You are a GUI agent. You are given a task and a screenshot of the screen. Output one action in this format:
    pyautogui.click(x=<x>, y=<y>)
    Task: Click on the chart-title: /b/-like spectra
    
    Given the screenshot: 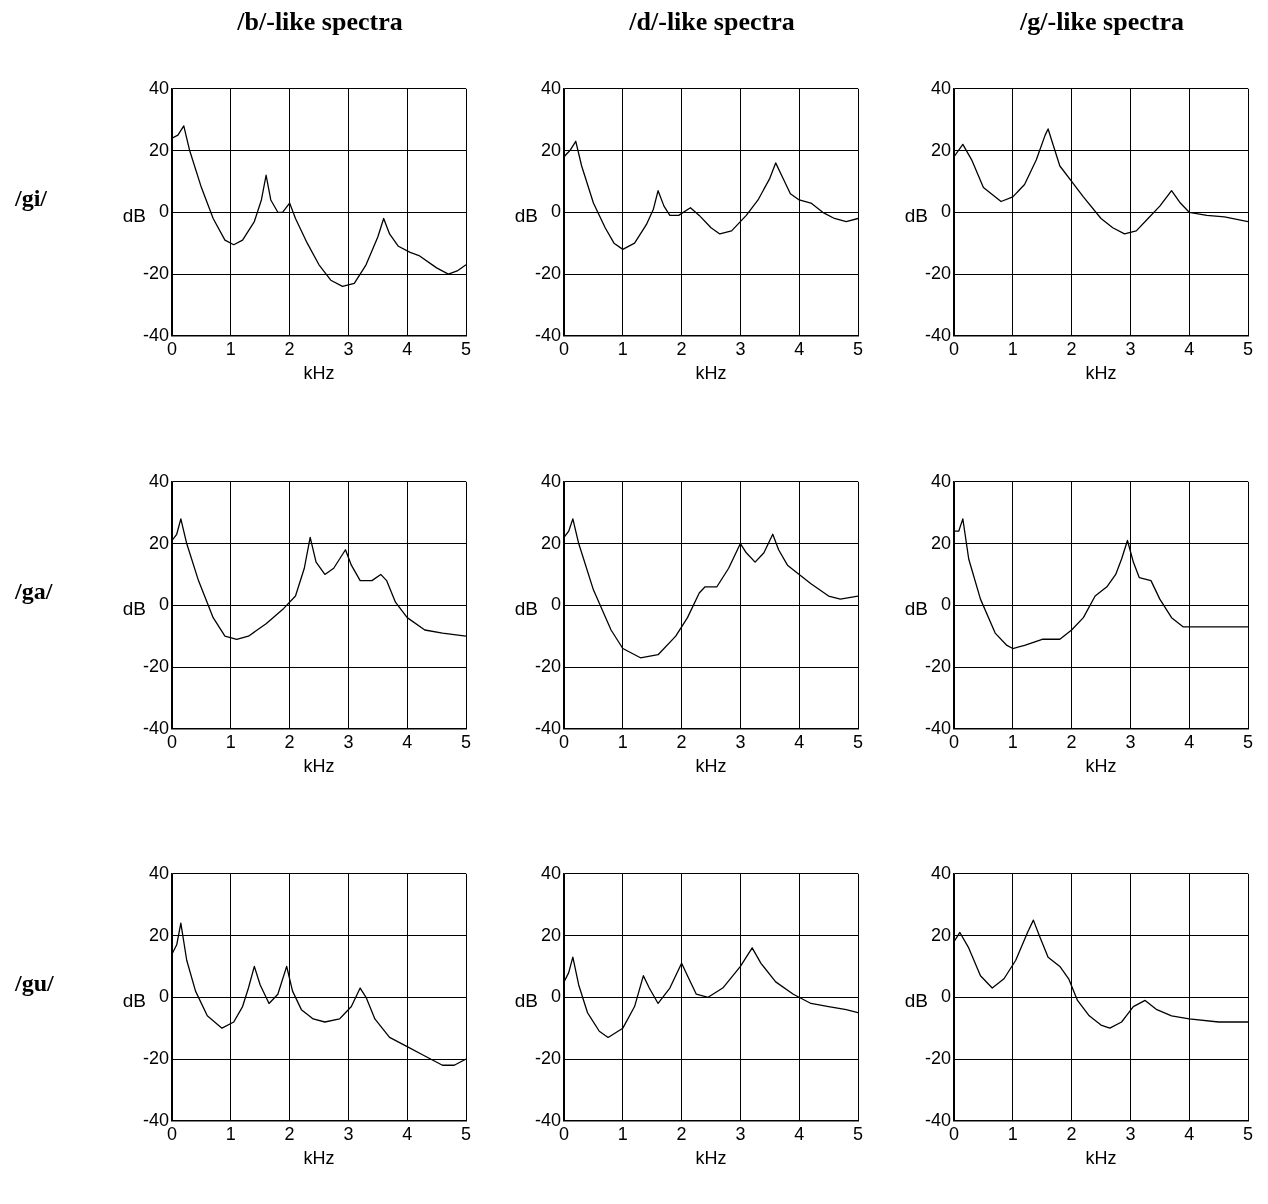 What is the action you would take?
    pyautogui.click(x=320, y=22)
    